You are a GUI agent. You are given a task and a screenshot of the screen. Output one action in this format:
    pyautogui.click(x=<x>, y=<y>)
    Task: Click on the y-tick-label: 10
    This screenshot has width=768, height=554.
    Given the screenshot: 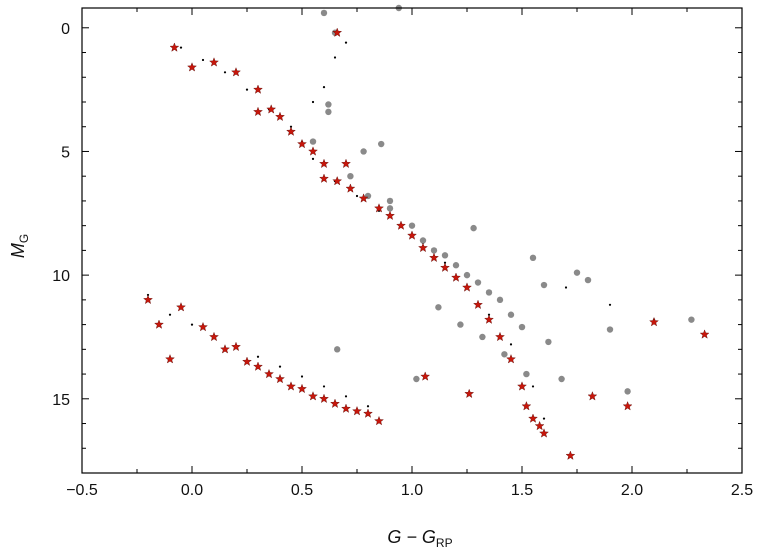 What is the action you would take?
    pyautogui.click(x=61, y=276)
    